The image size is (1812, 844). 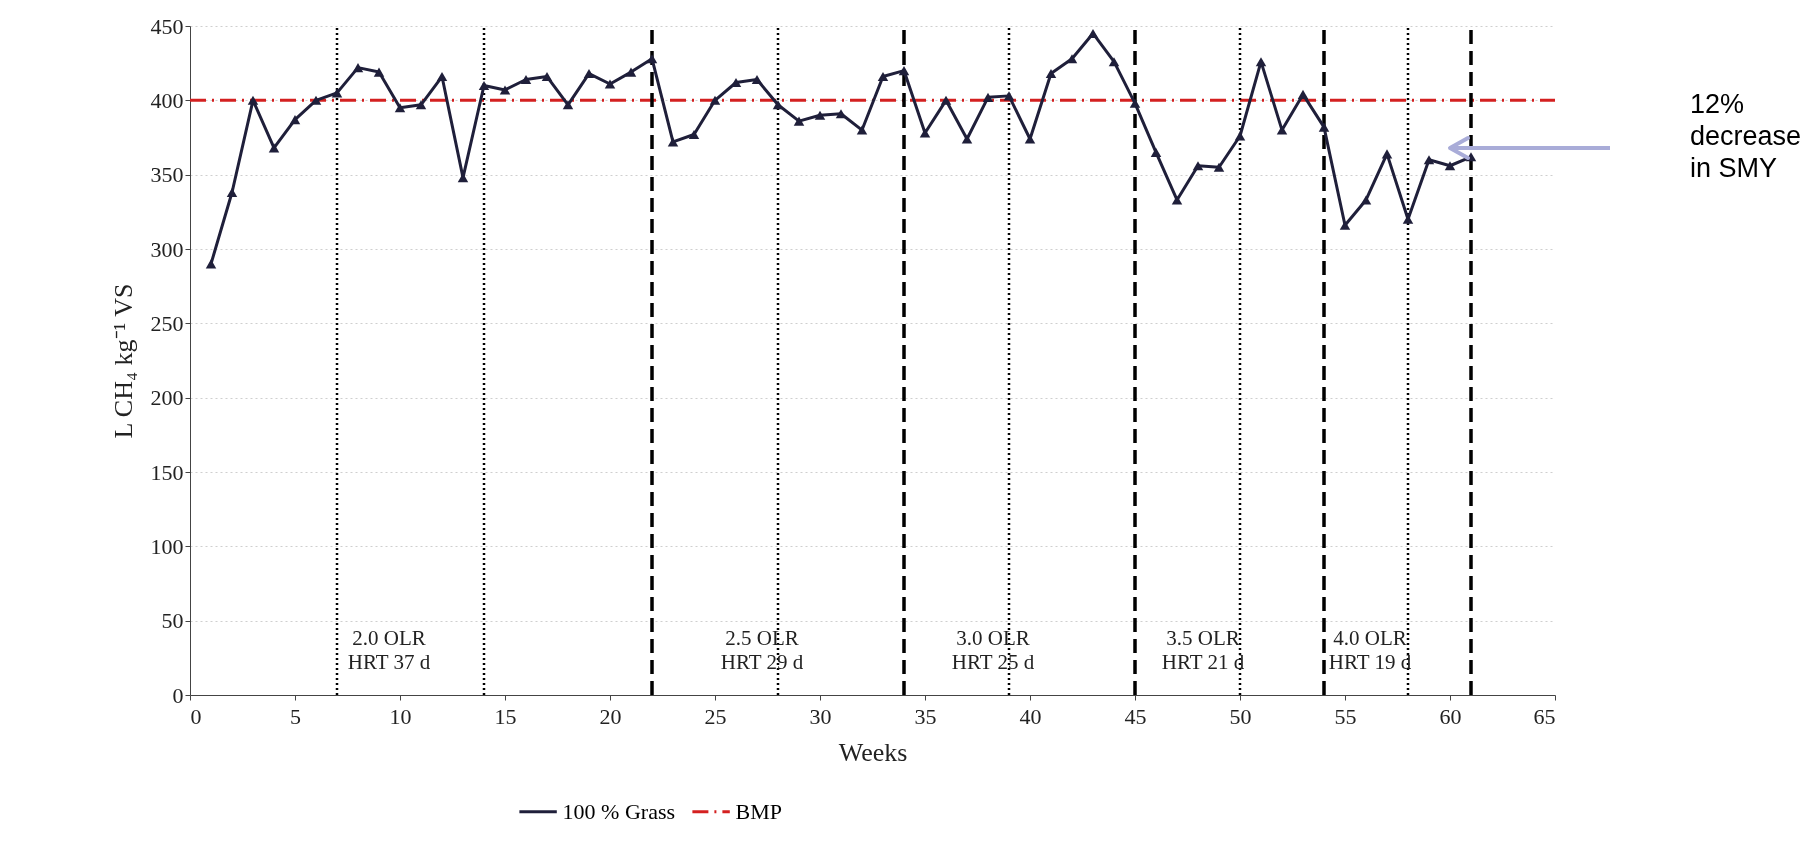 I want to click on x-axis-title: Weeks, so click(x=873, y=752).